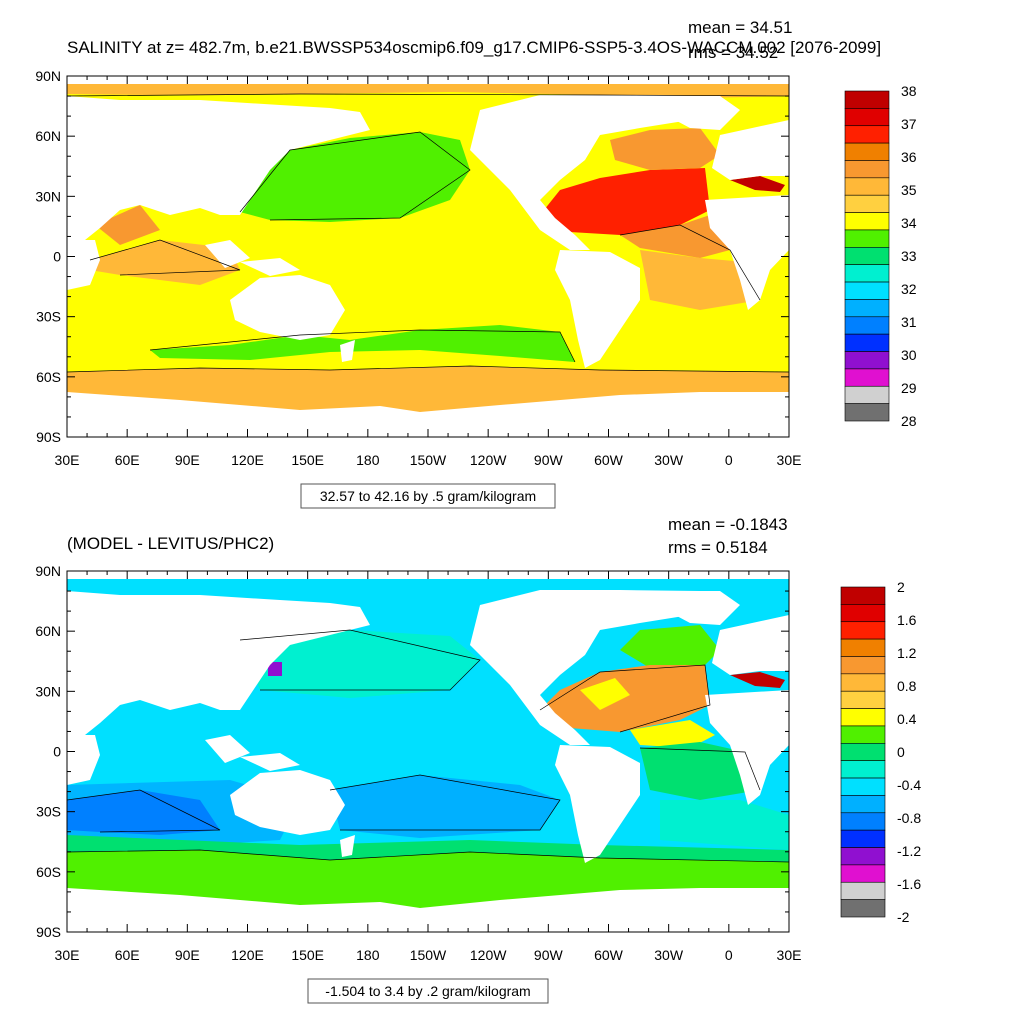 The height and width of the screenshot is (1024, 1024). Describe the element at coordinates (907, 719) in the screenshot. I see `colorbar-label: 0.4` at that location.